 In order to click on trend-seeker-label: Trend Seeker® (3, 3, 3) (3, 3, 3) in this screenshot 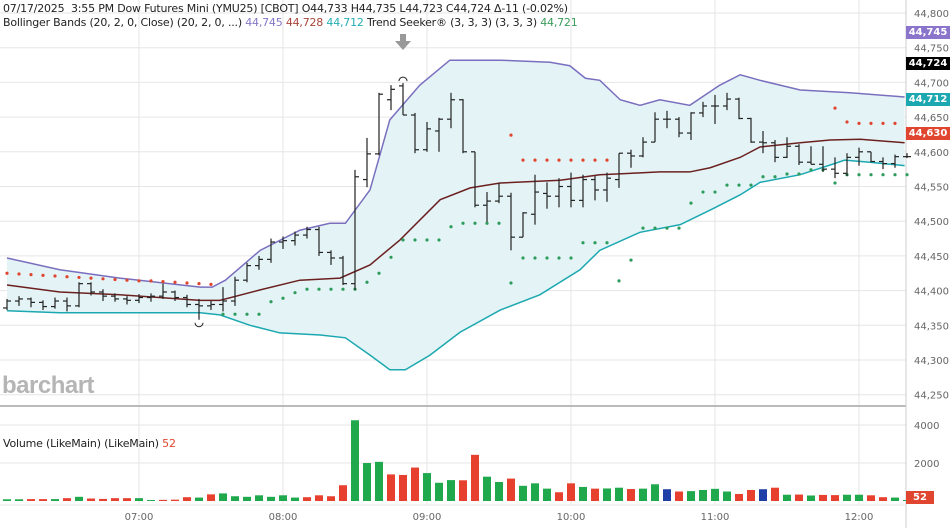, I will do `click(452, 22)`.